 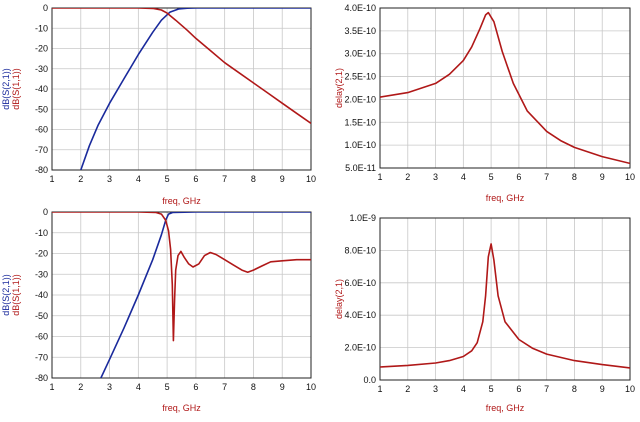 What do you see at coordinates (362, 218) in the screenshot?
I see `y-tick-label: 1.0E-9` at bounding box center [362, 218].